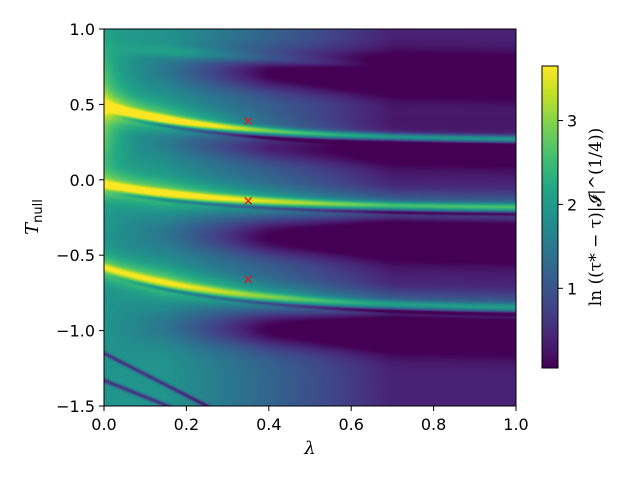  What do you see at coordinates (186, 424) in the screenshot?
I see `x-tick-label: 0.2` at bounding box center [186, 424].